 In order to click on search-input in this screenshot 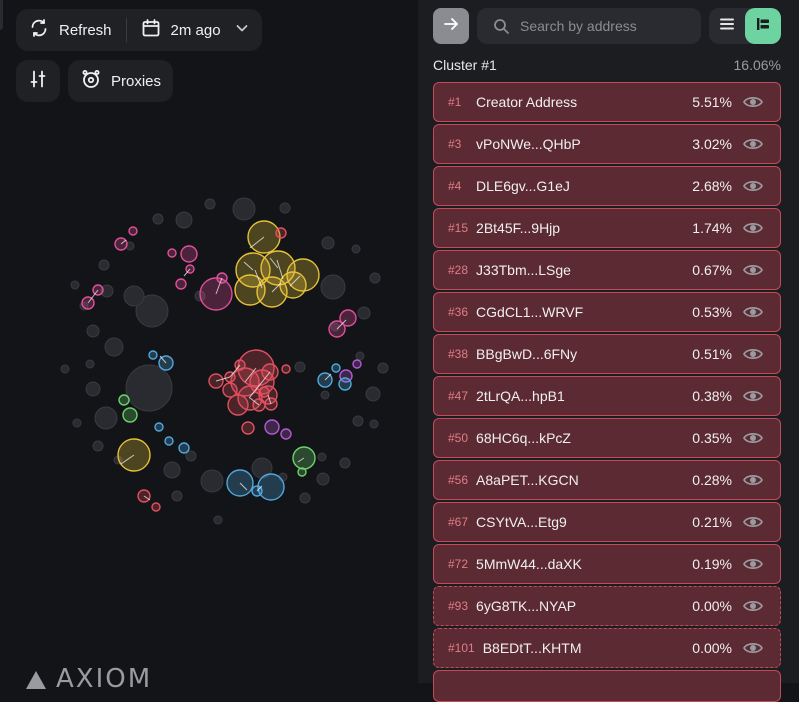, I will do `click(605, 26)`.